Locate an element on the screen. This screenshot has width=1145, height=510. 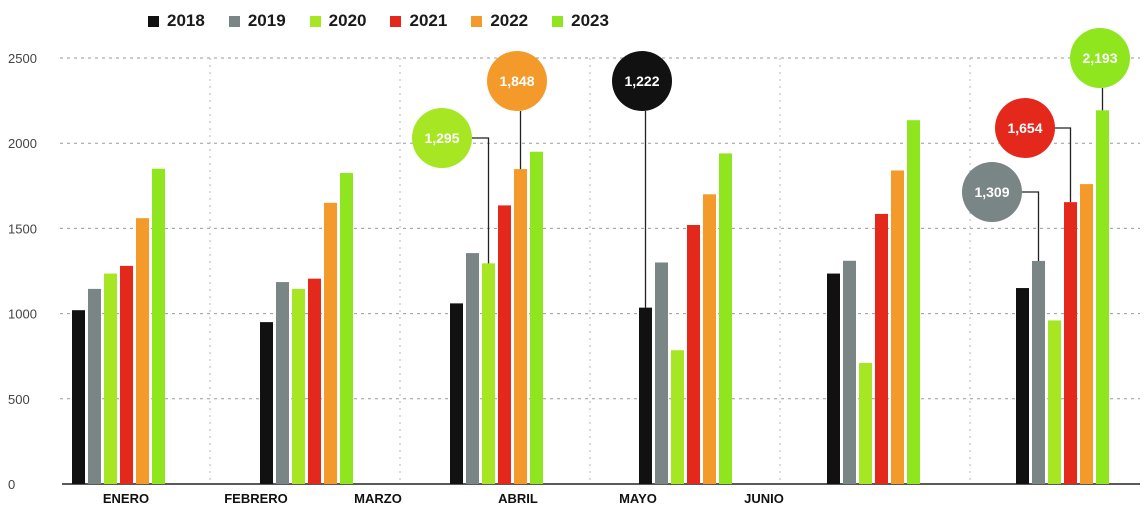
callout-label: 1,295 is located at coordinates (441, 138).